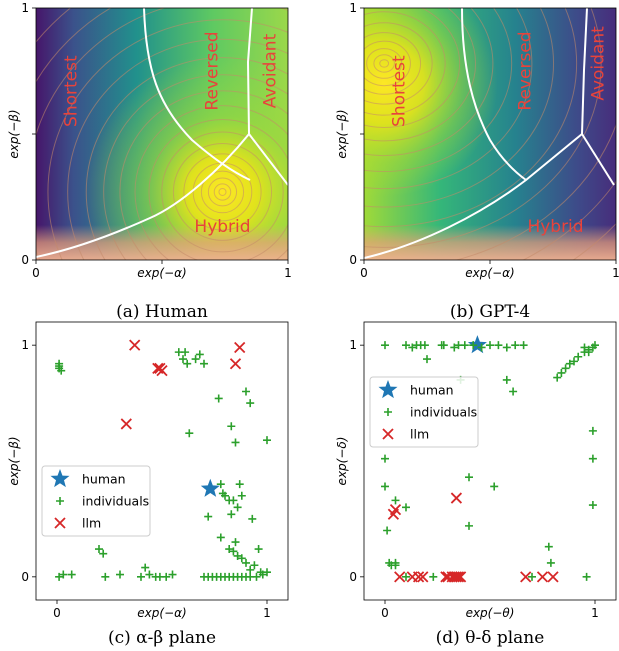  What do you see at coordinates (115, 501) in the screenshot?
I see `legend-label-individuals: individuals` at bounding box center [115, 501].